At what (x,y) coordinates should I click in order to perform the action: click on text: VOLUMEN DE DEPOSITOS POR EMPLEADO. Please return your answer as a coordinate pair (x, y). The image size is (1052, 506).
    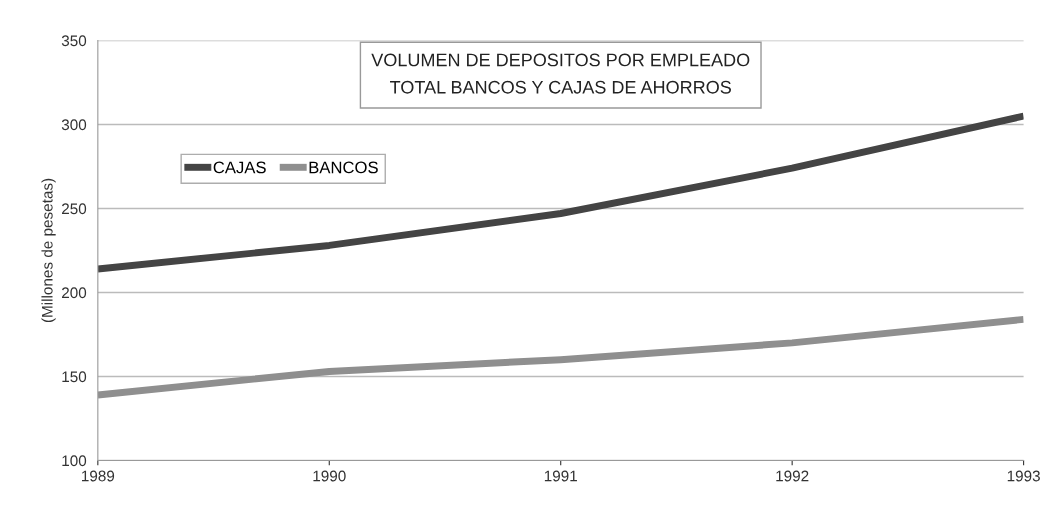
    Looking at the image, I should click on (560, 60).